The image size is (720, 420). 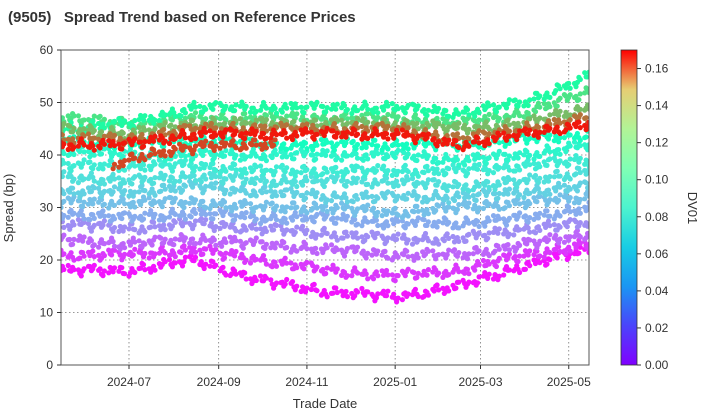 What do you see at coordinates (657, 143) in the screenshot?
I see `colorbar-tick-label: 0.12` at bounding box center [657, 143].